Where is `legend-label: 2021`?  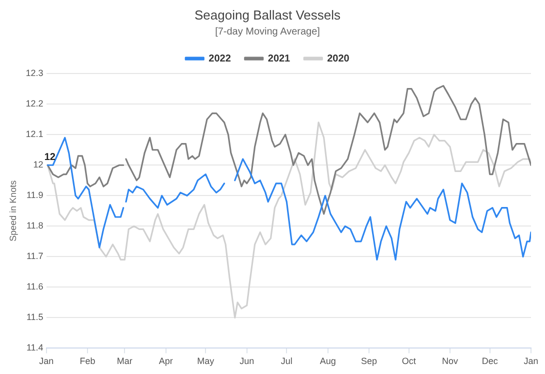
legend-label: 2021 is located at coordinates (279, 58).